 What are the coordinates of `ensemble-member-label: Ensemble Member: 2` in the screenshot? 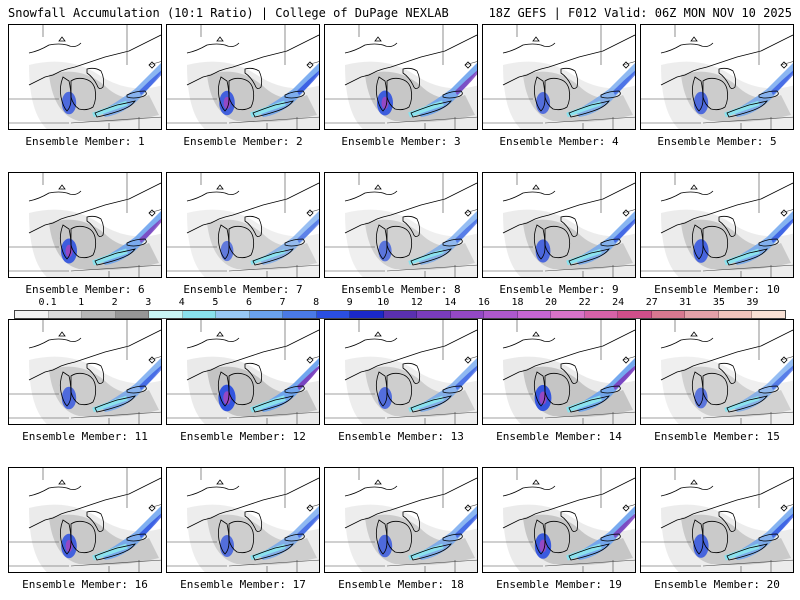 It's located at (243, 141).